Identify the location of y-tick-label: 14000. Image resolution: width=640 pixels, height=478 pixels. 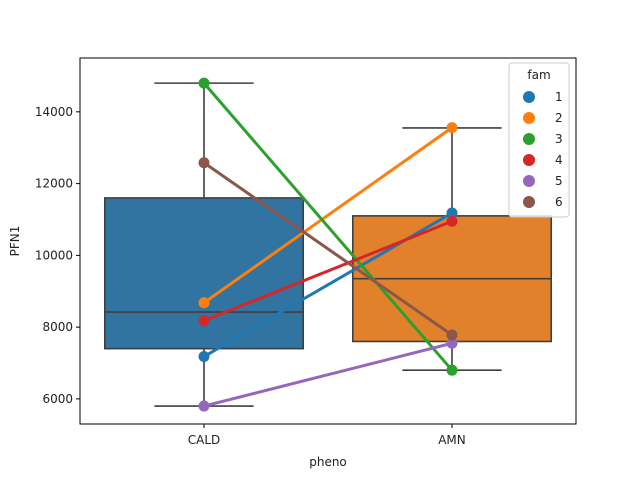
(54, 112).